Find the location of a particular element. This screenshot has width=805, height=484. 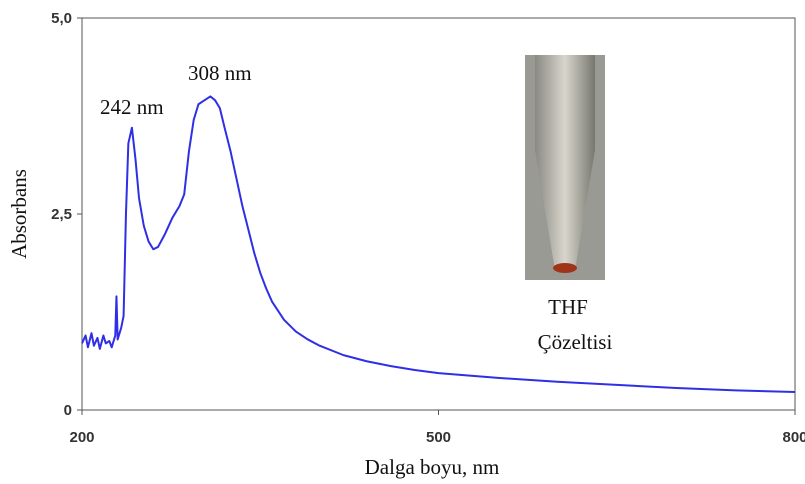

x-tick-label: 200 is located at coordinates (81, 437).